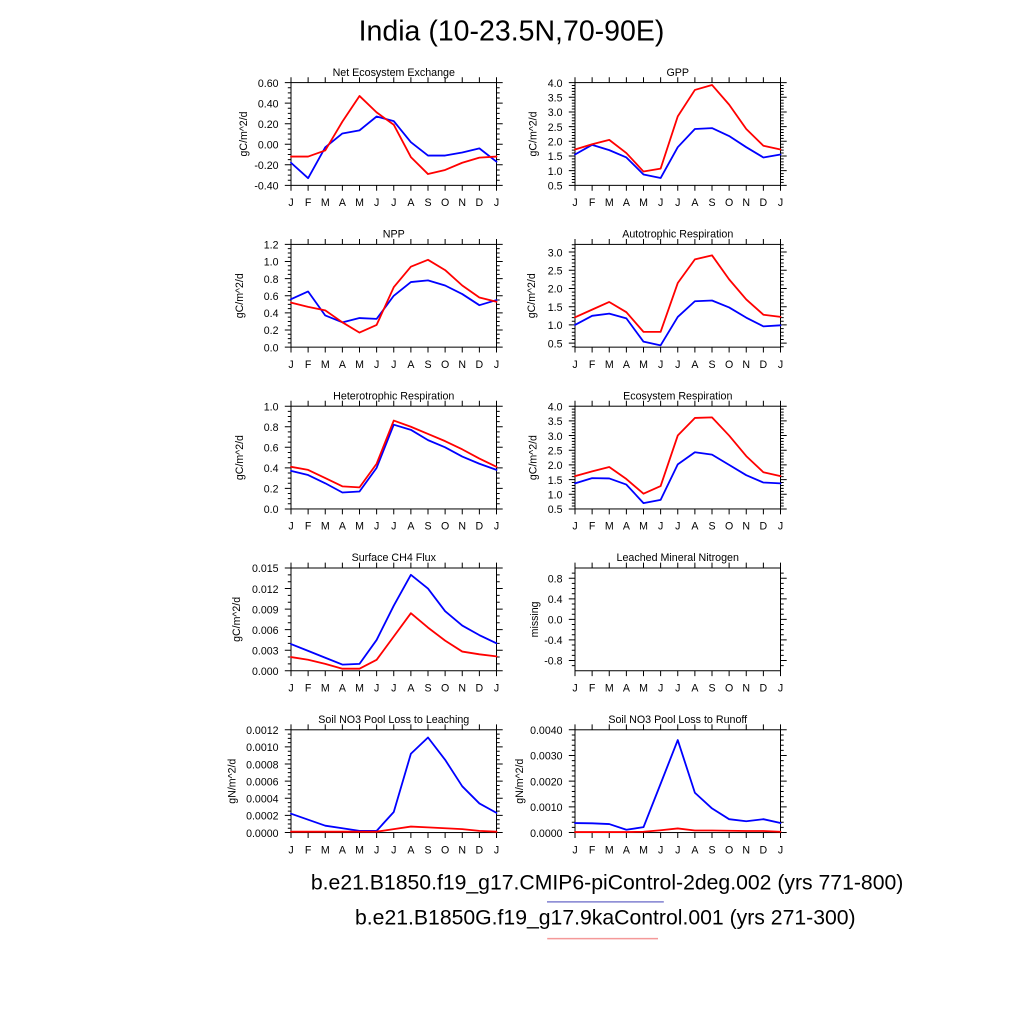 Image resolution: width=1024 pixels, height=1029 pixels. I want to click on svg-text: 0.0010, so click(546, 808).